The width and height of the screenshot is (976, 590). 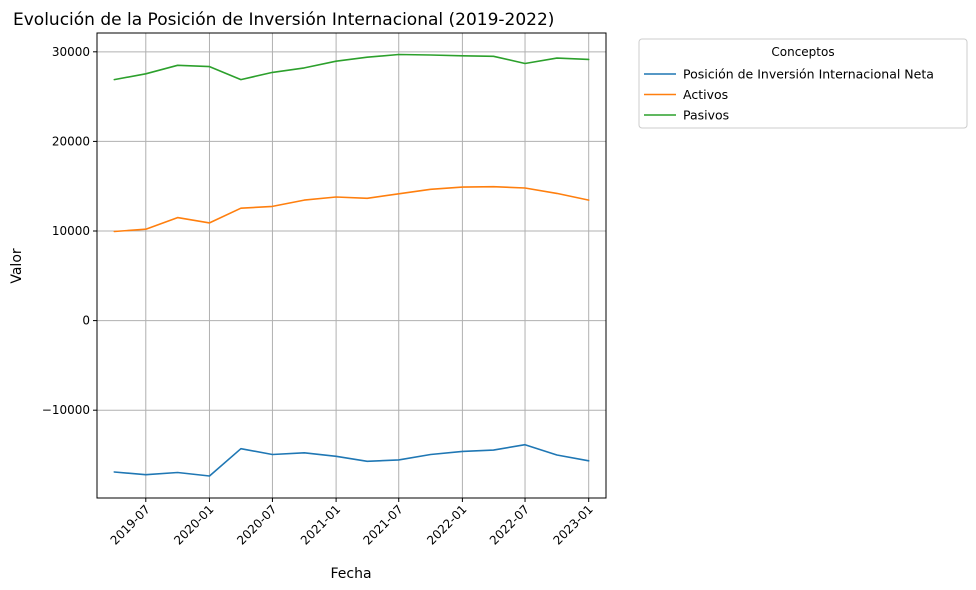 I want to click on x-tick-label: 2022-01, so click(x=446, y=524).